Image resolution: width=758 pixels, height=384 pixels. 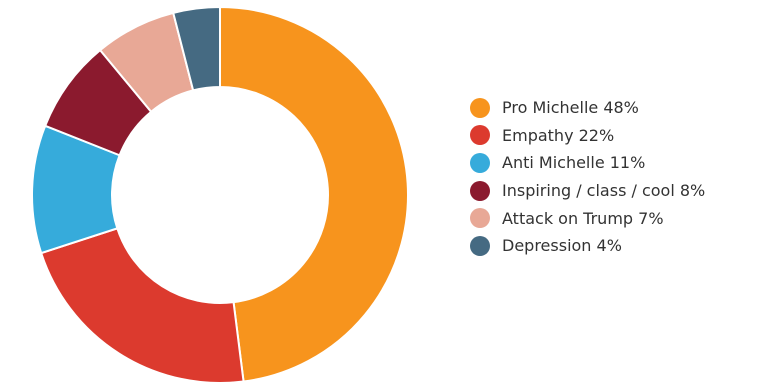 I want to click on legend-item: Attack on Trump 7%, so click(x=587, y=218).